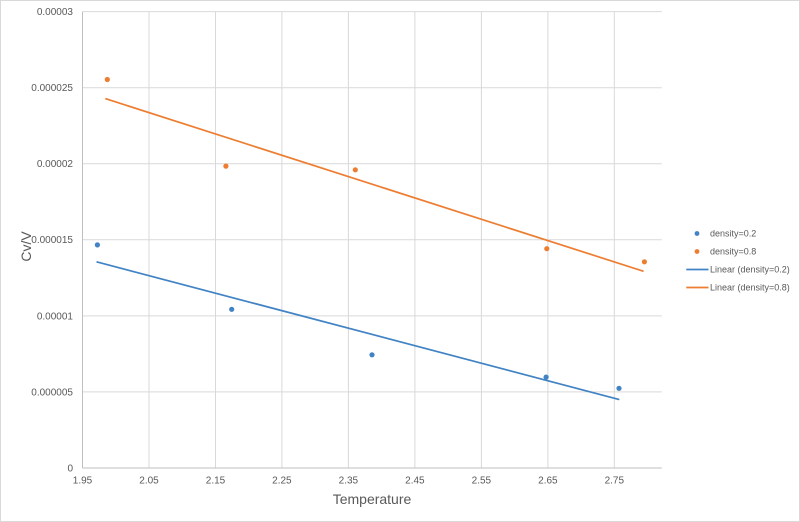 The height and width of the screenshot is (522, 800). Describe the element at coordinates (70, 468) in the screenshot. I see `svg-text: 0` at that location.